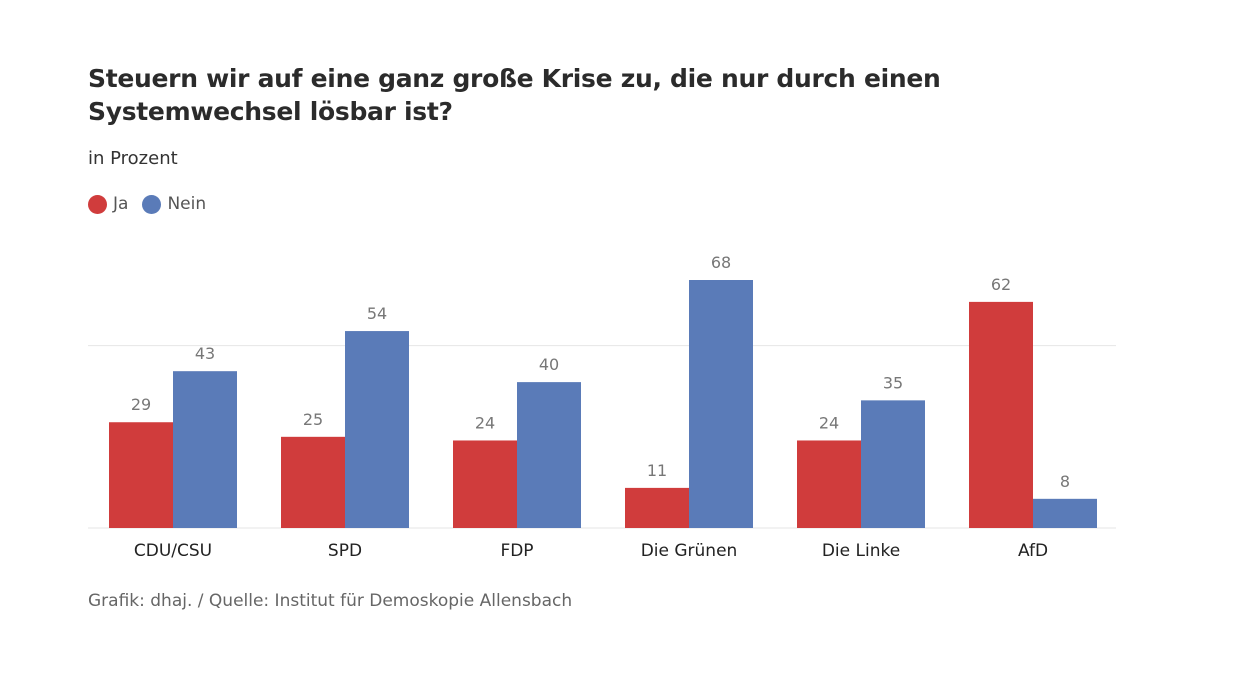 This screenshot has width=1258, height=676. I want to click on data-label: 8, so click(1065, 481).